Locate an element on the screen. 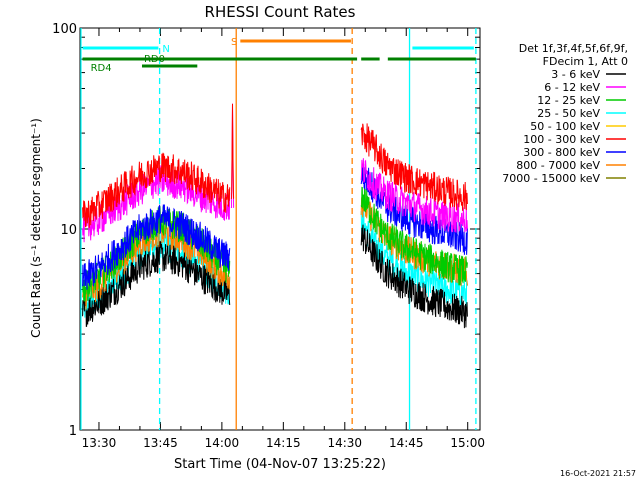  chart-title: RHESSI Count Rates is located at coordinates (280, 12).